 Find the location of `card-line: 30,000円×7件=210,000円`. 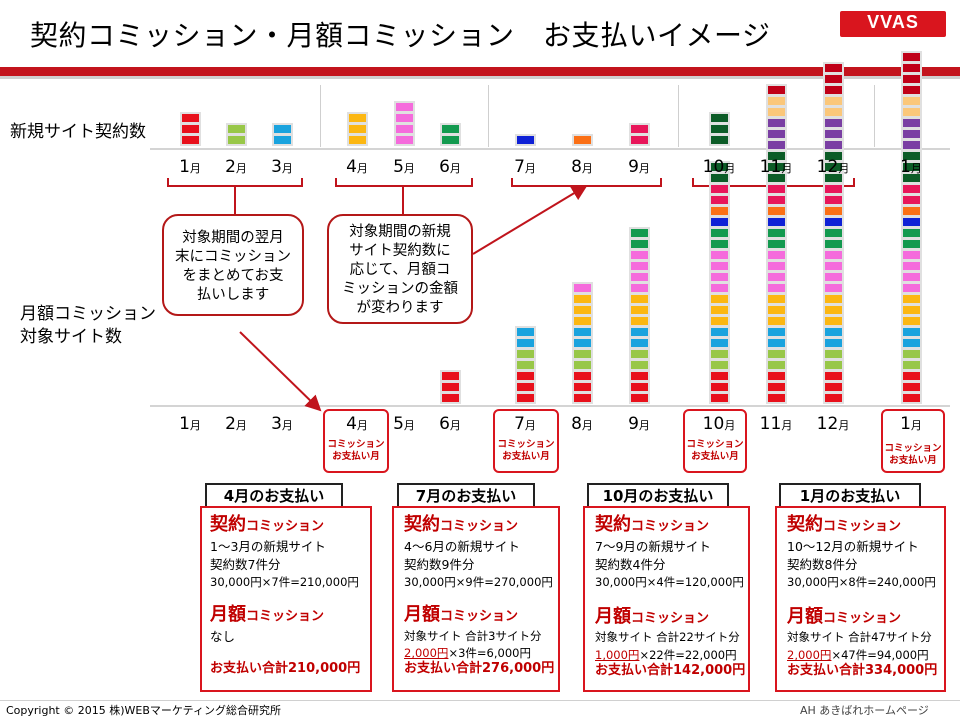

card-line: 30,000円×7件=210,000円 is located at coordinates (284, 582).